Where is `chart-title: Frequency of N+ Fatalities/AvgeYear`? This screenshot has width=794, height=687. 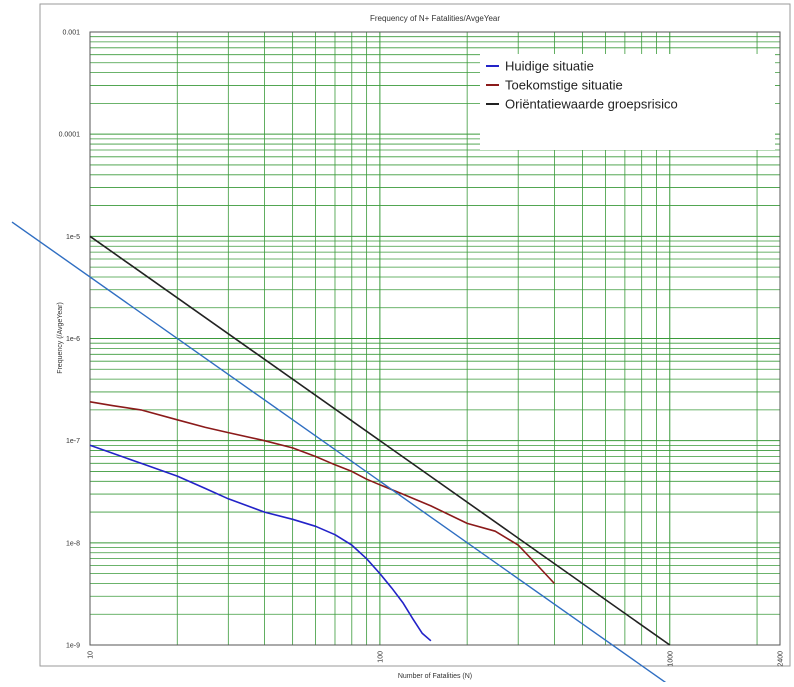 chart-title: Frequency of N+ Fatalities/AvgeYear is located at coordinates (435, 18).